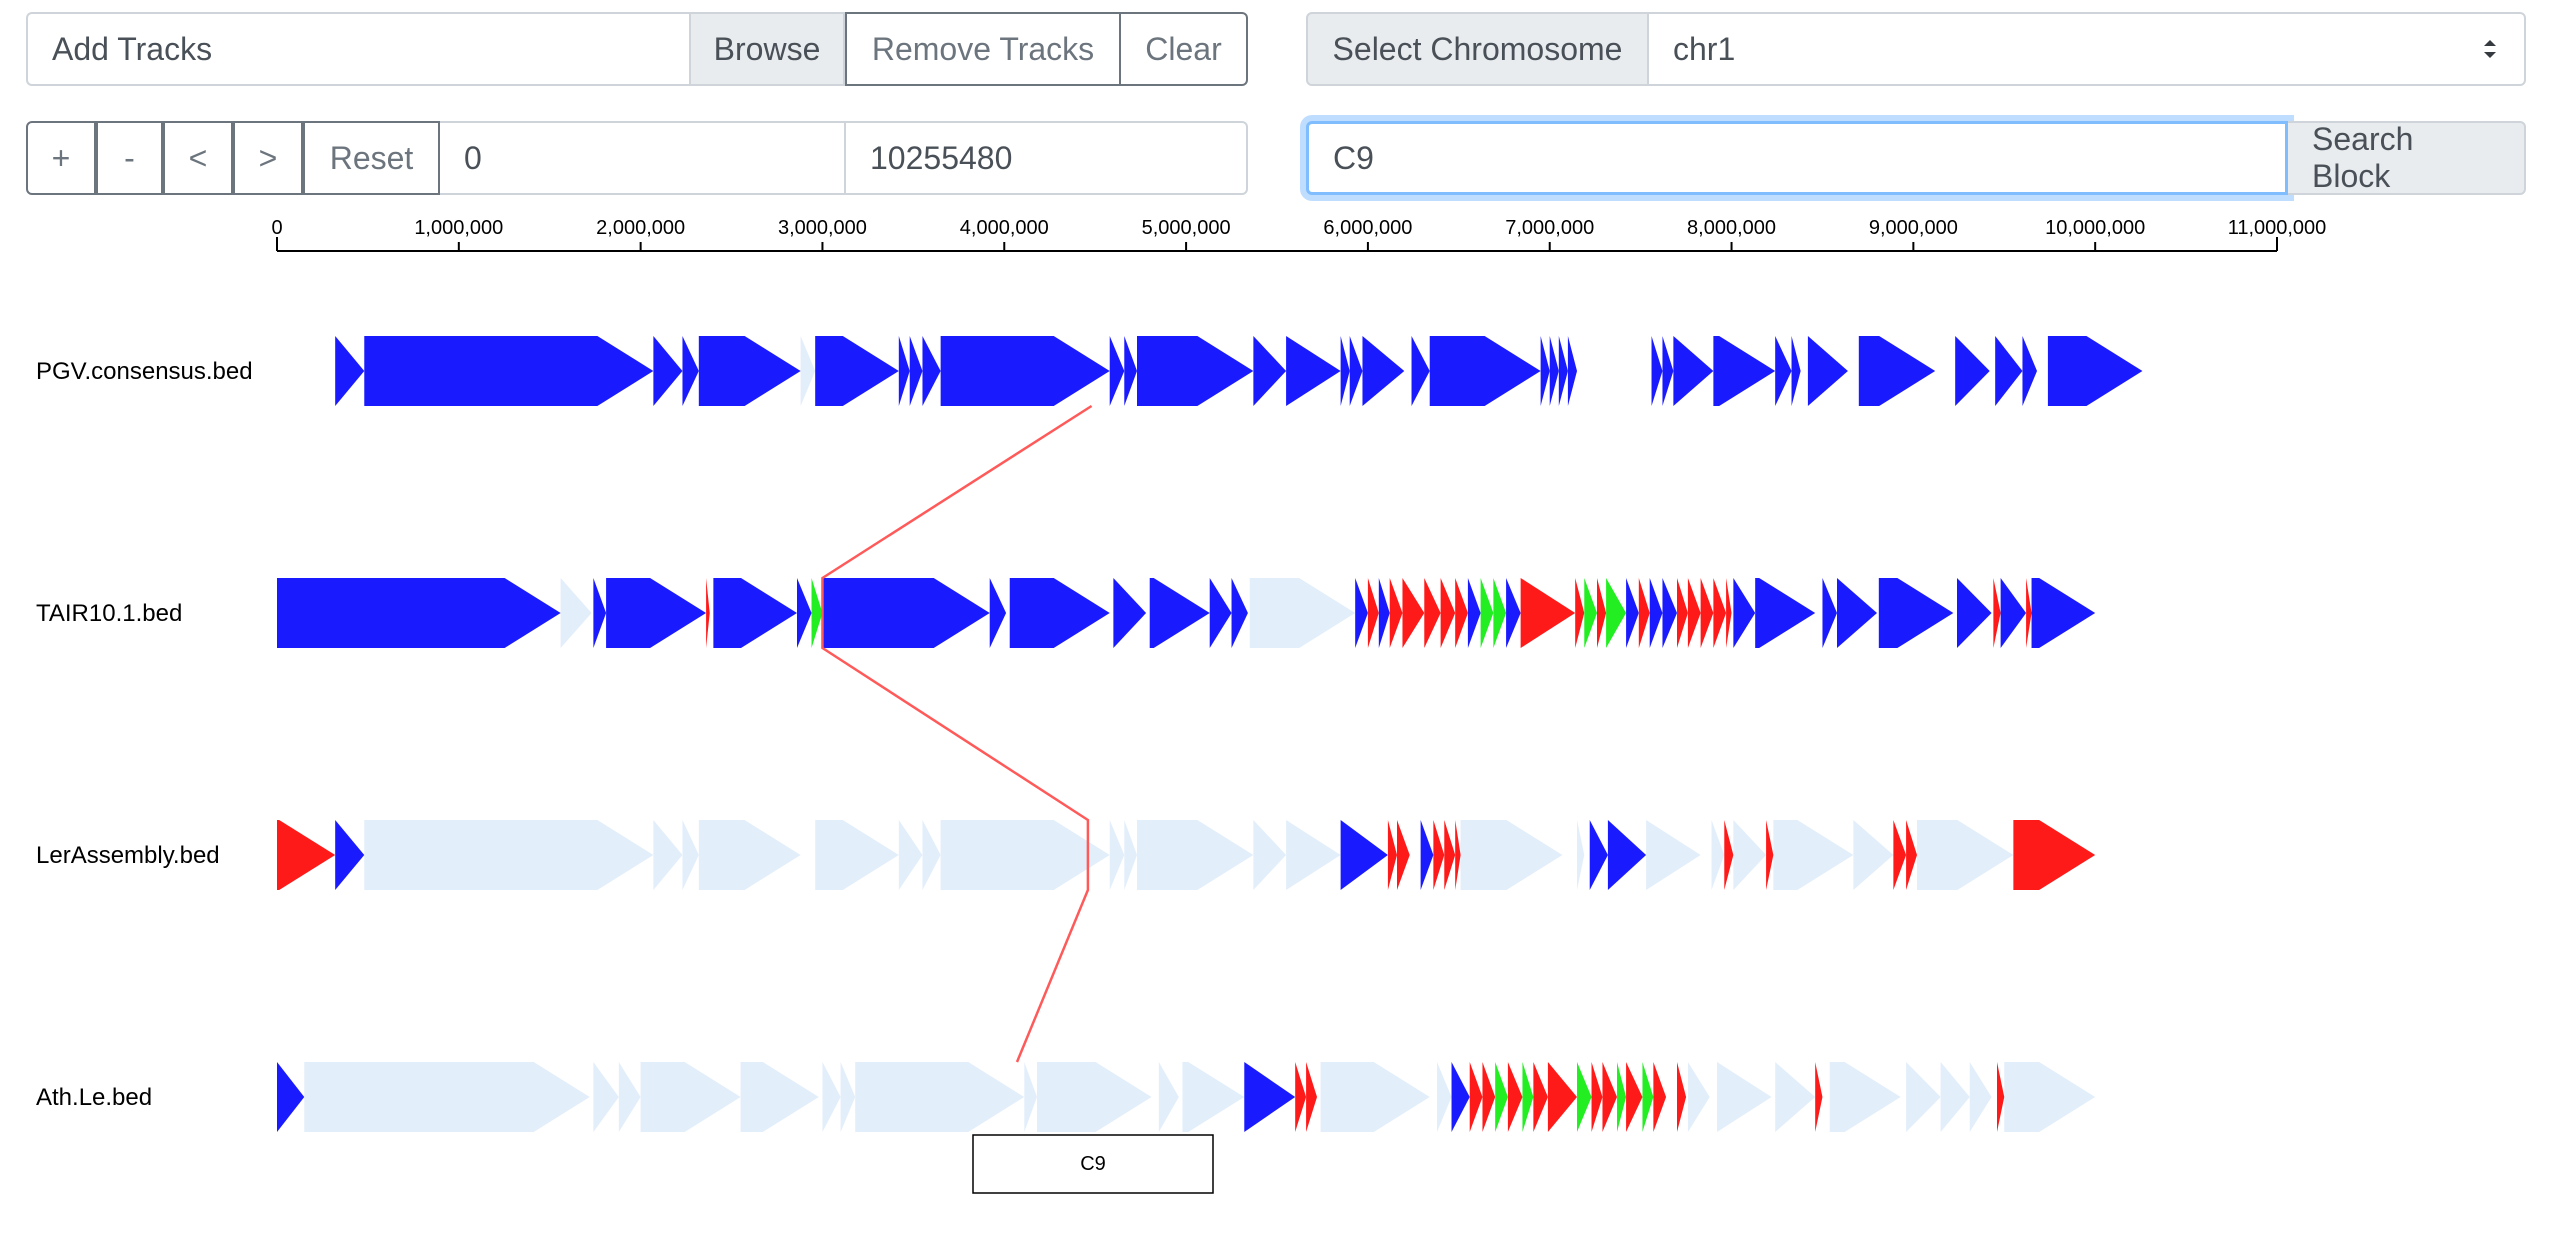 Image resolution: width=2552 pixels, height=1242 pixels. I want to click on clear-button: Clear, so click(1184, 49).